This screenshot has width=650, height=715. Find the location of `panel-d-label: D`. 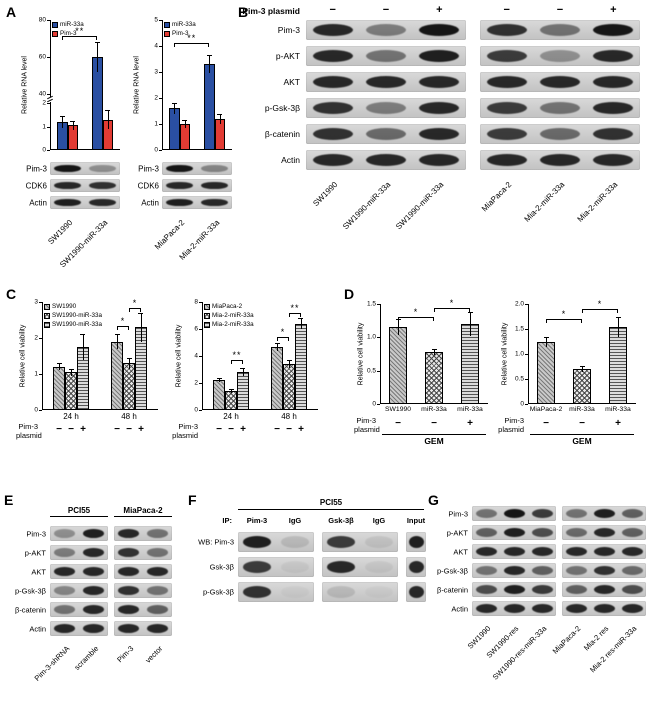

panel-d-label: D is located at coordinates (349, 294).